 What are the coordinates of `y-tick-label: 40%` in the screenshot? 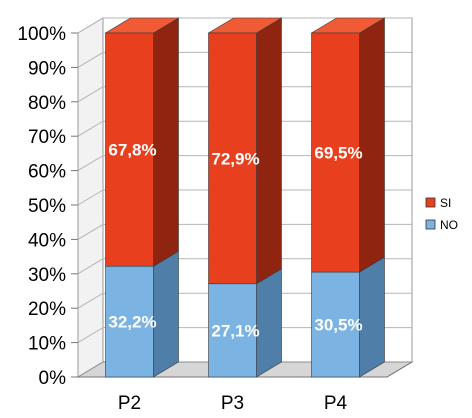 It's located at (47, 240).